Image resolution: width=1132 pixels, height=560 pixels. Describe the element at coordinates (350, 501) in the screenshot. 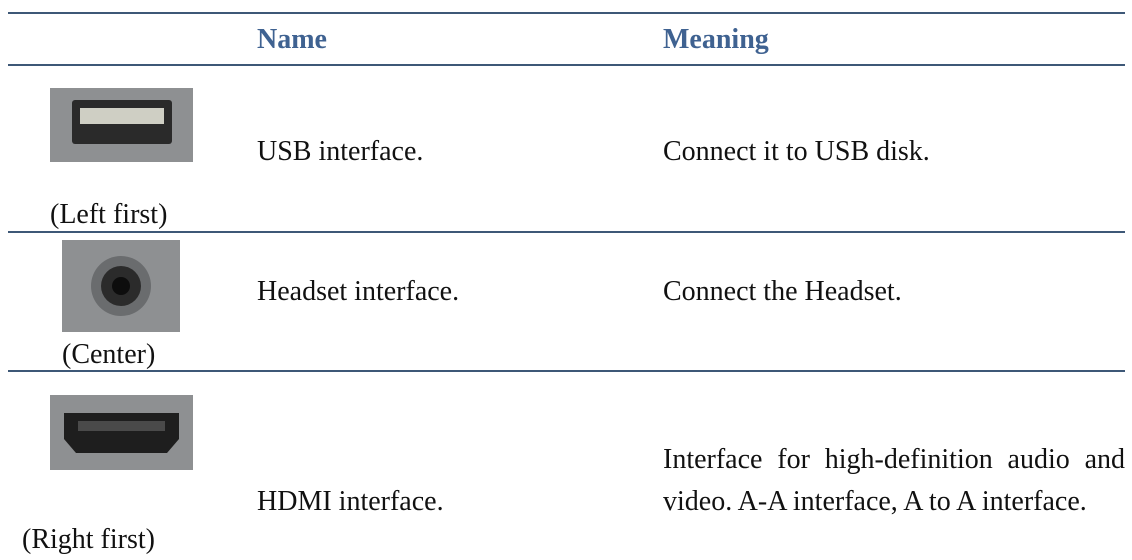

I see `row-name: HDMI interface.` at that location.